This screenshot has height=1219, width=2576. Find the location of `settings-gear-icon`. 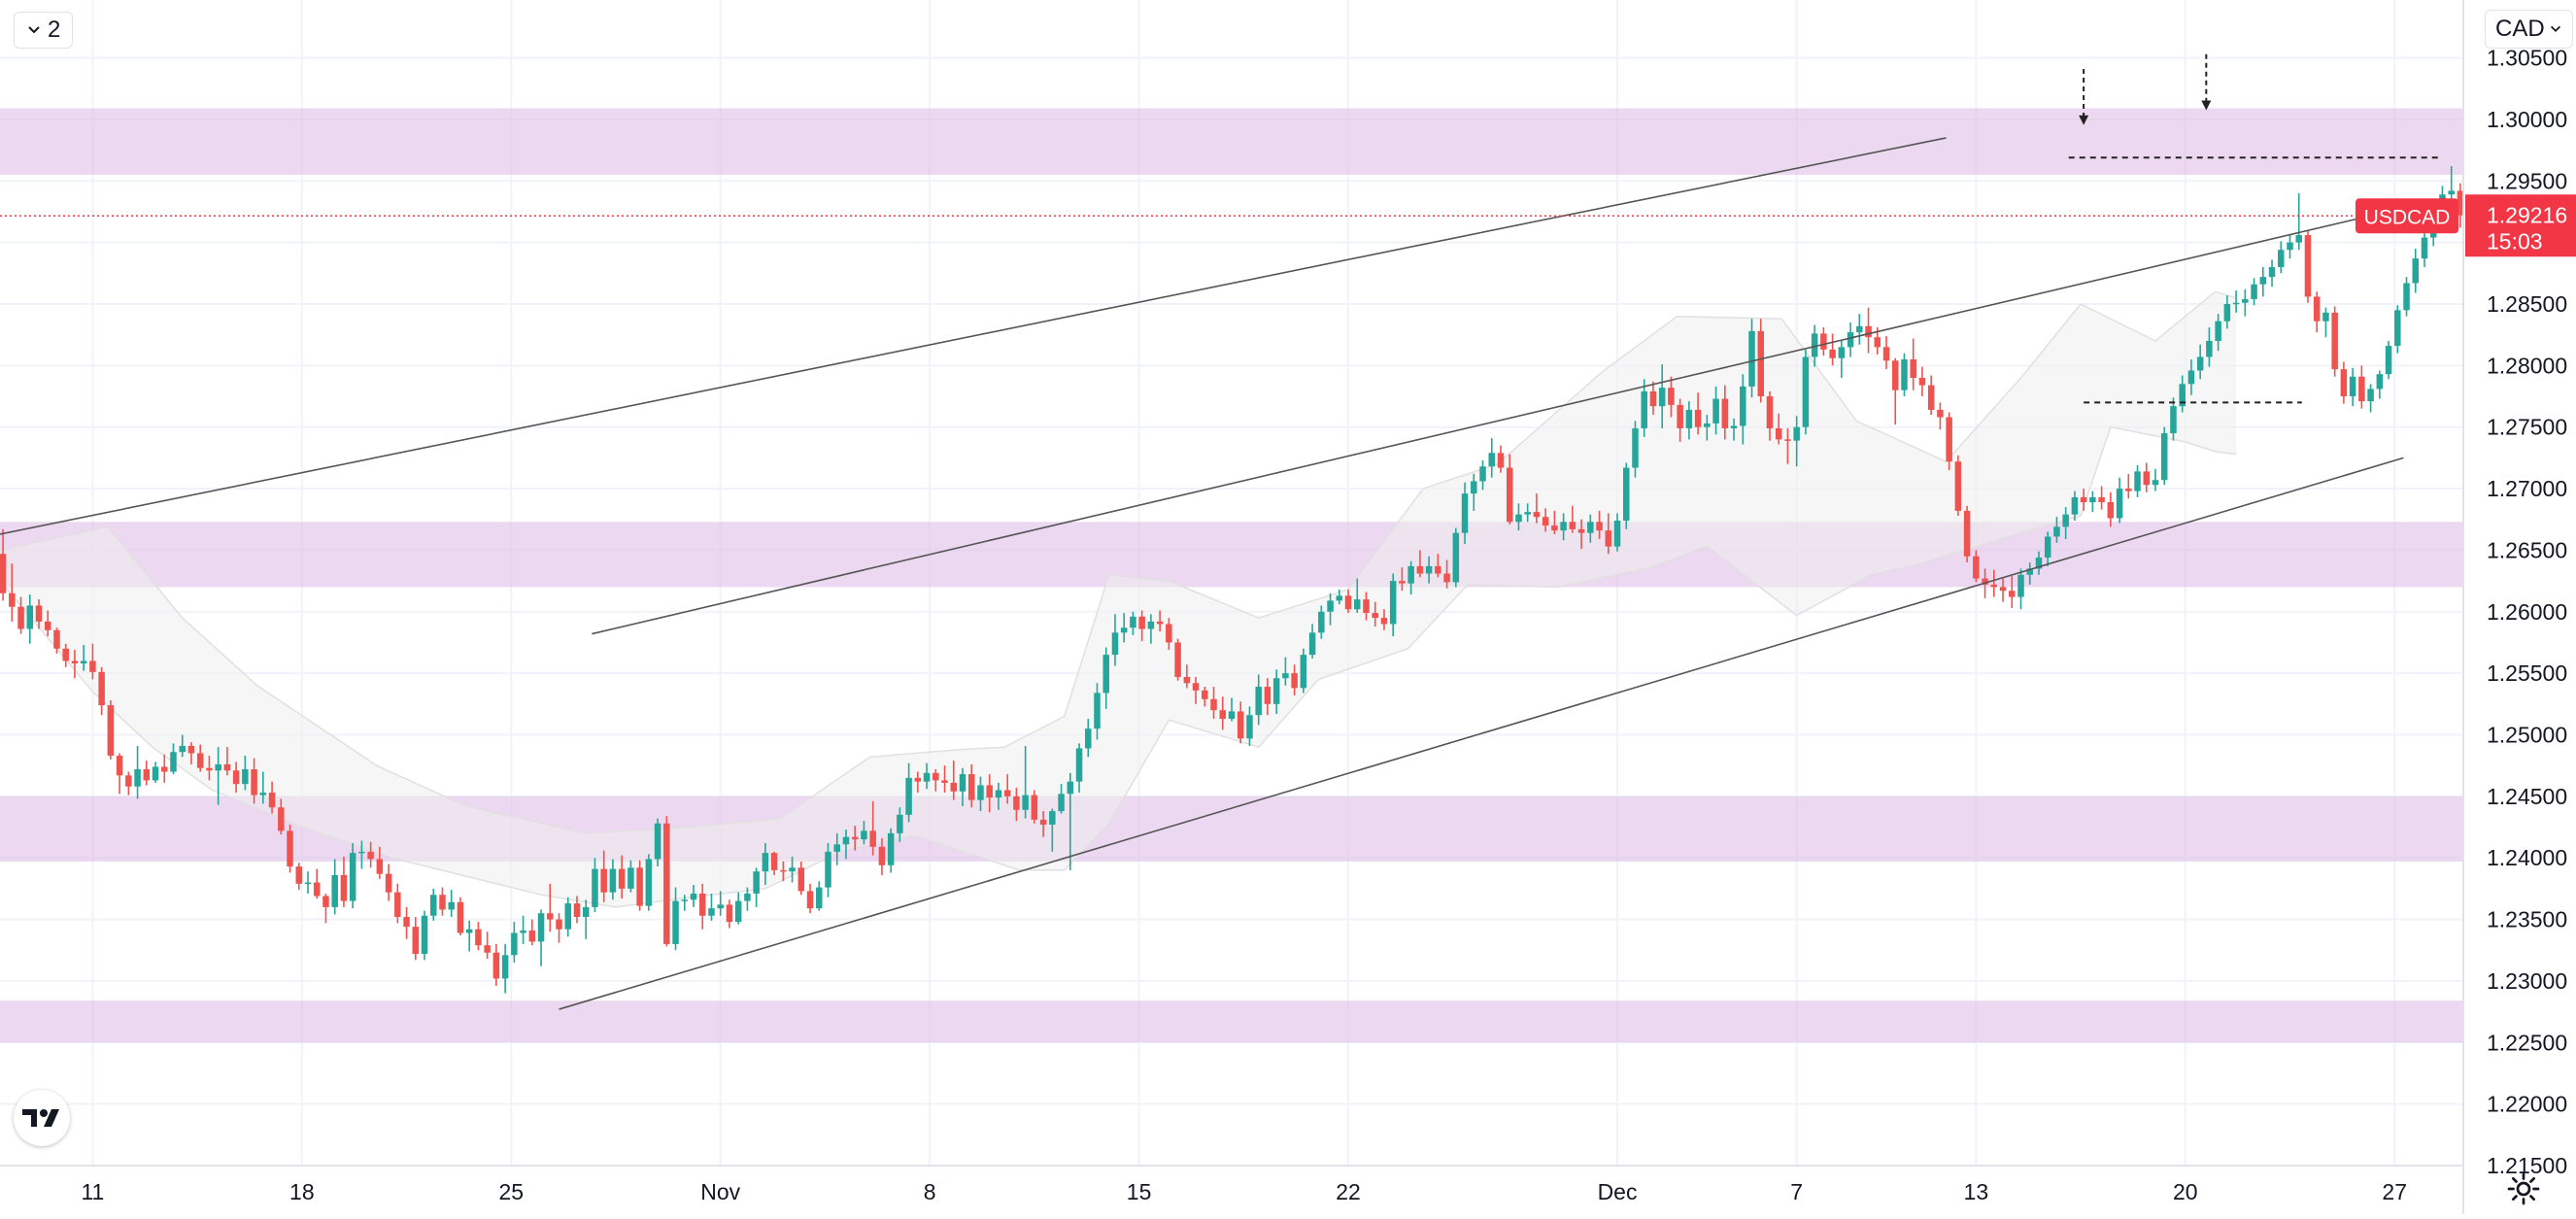

settings-gear-icon is located at coordinates (2523, 1188).